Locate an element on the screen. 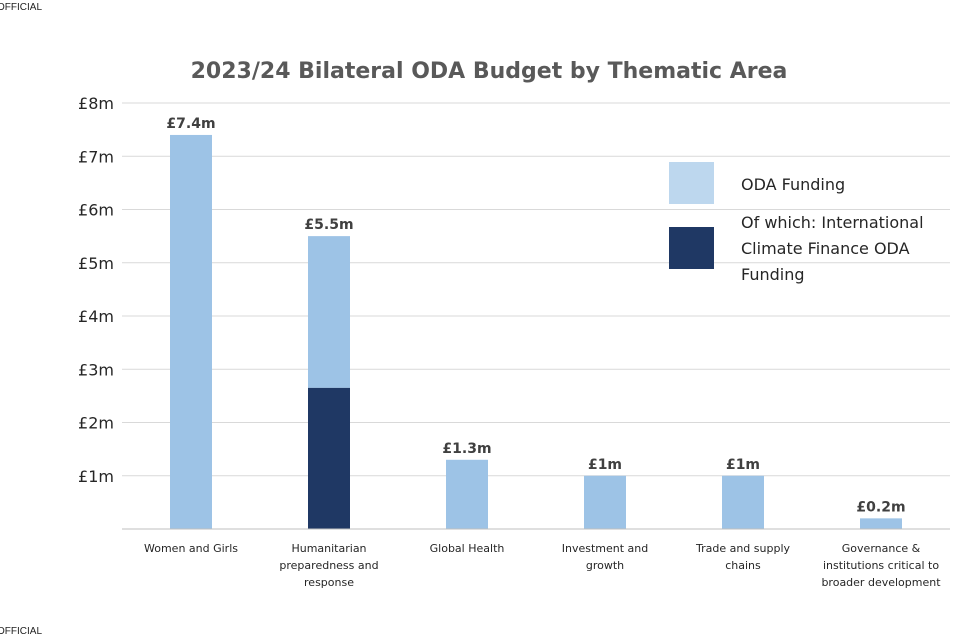 The width and height of the screenshot is (960, 640). y-axis: £1m £2m £3m £4m £5m £6m £7m £8m is located at coordinates (96, 290).